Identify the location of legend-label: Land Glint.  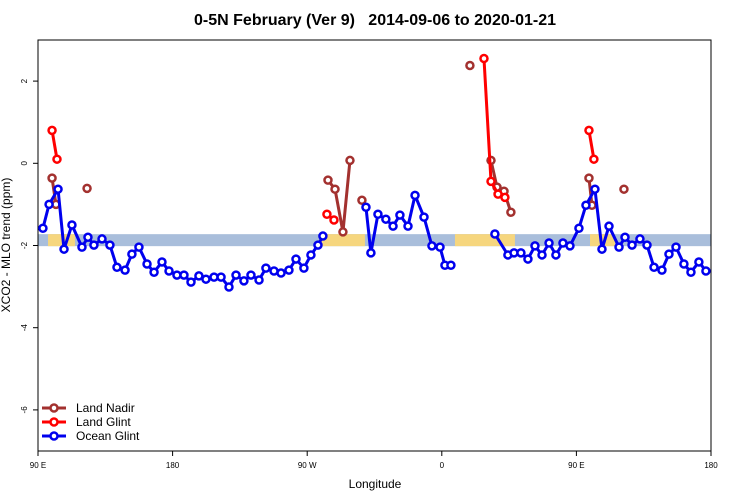
(103, 422).